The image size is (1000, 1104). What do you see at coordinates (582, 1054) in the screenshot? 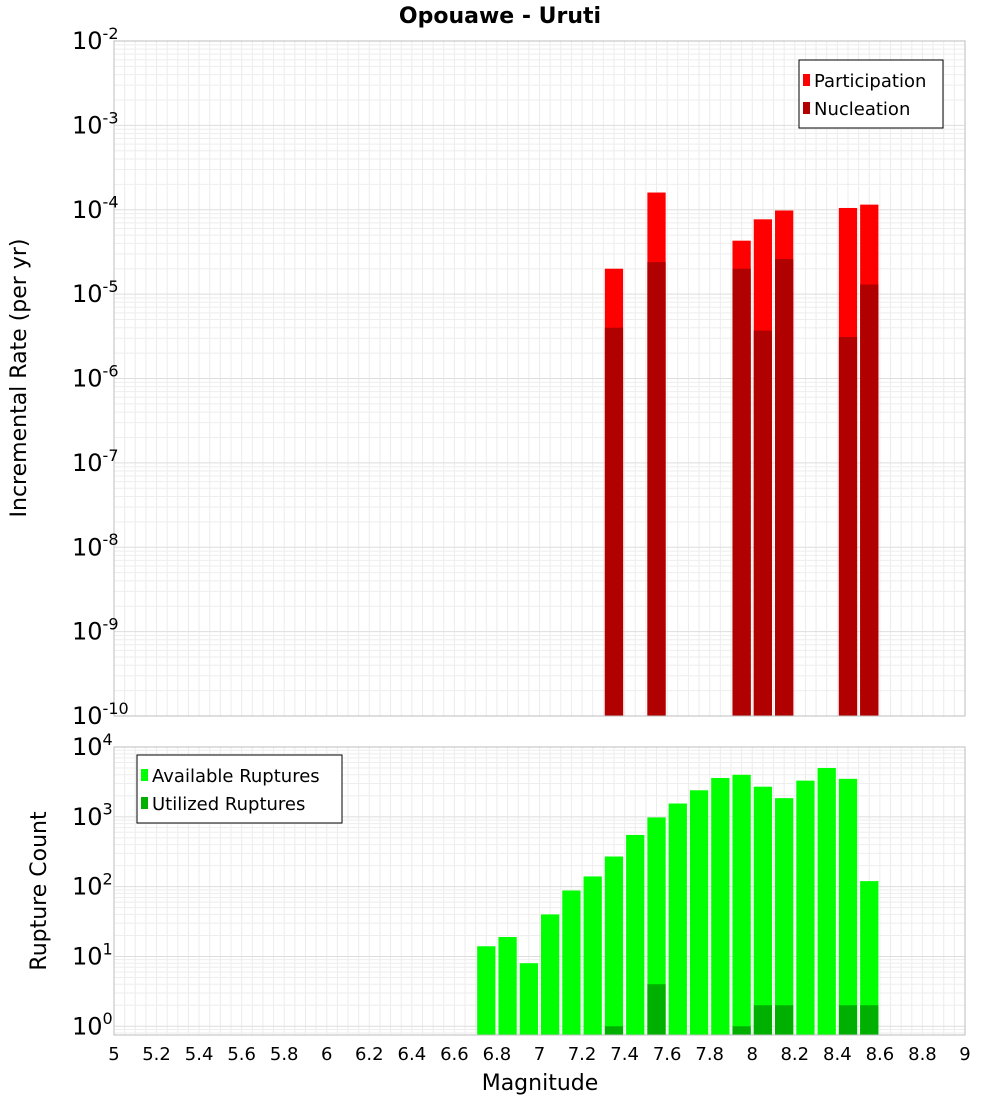
I see `x-tick-label: 7.2` at bounding box center [582, 1054].